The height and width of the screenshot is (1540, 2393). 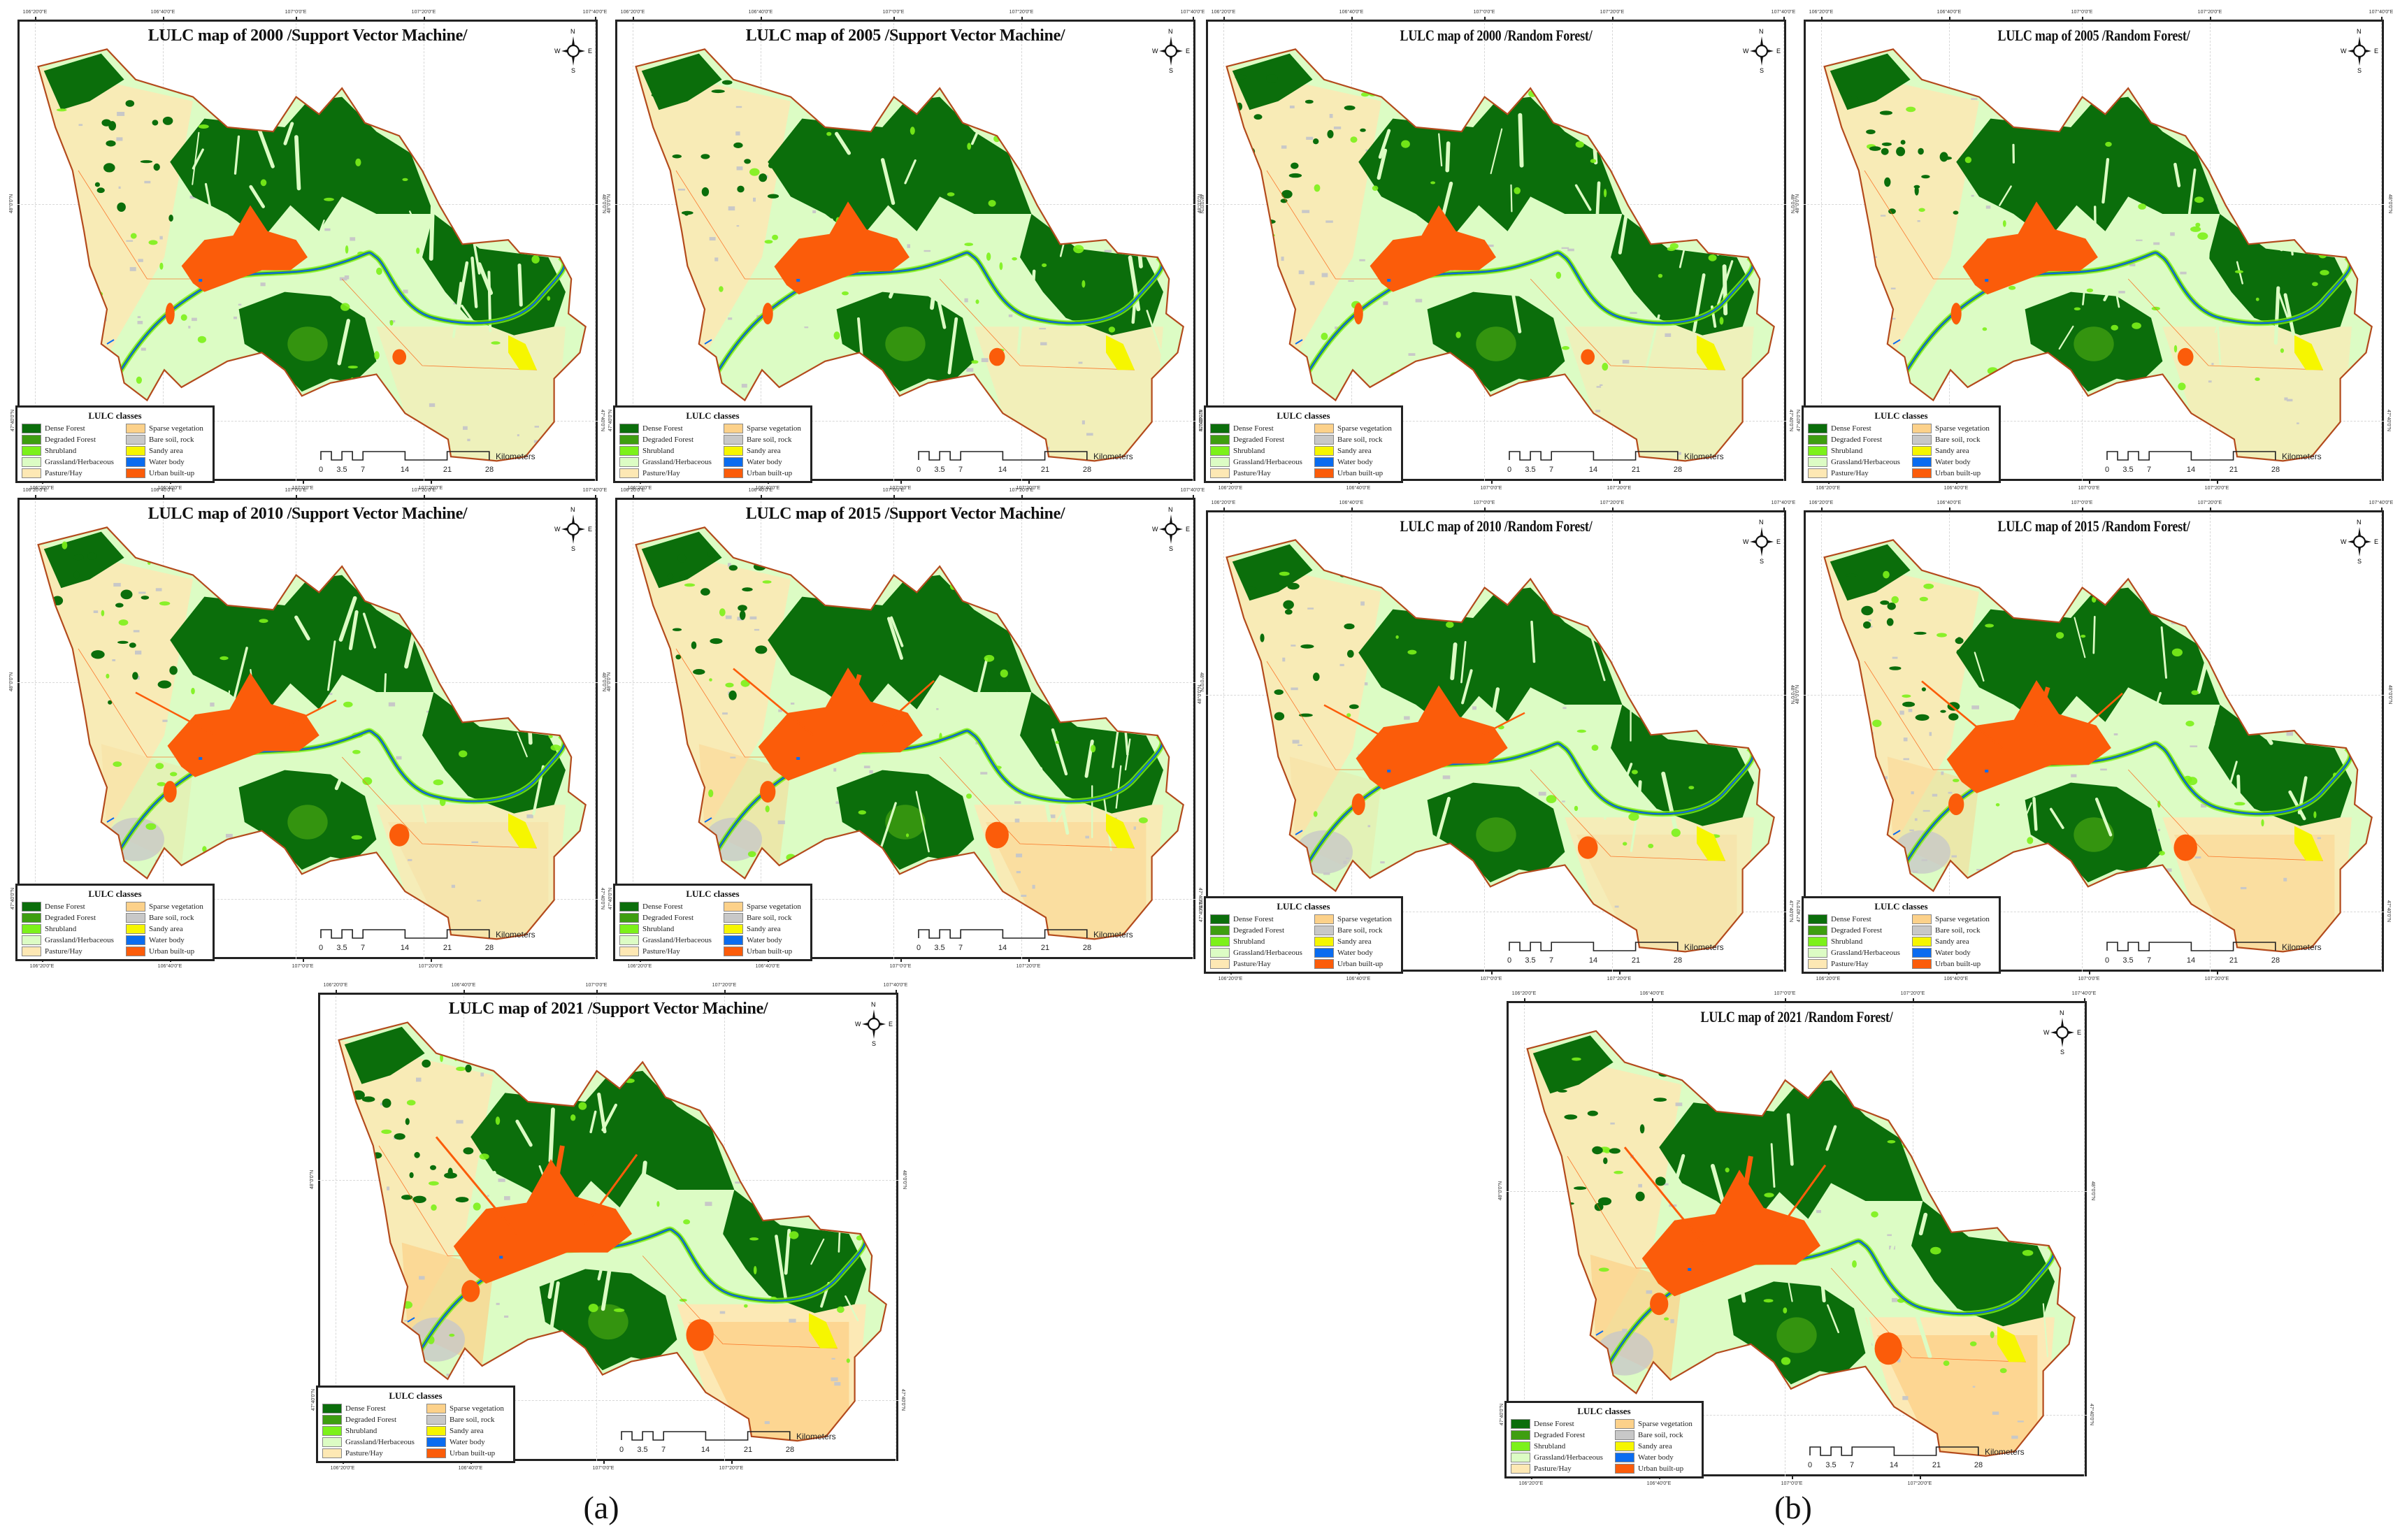 I want to click on legend-label: Shrubland, so click(x=61, y=451).